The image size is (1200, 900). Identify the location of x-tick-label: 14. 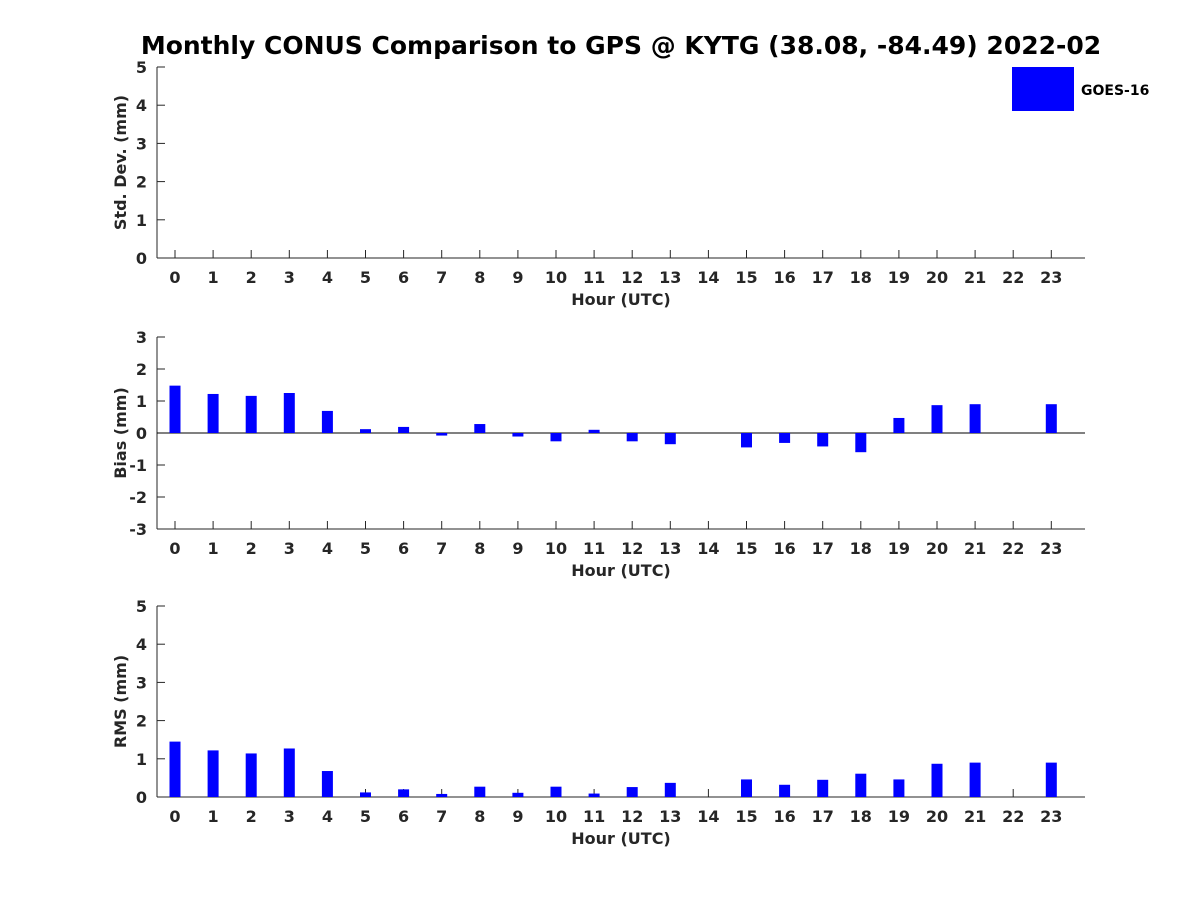
(708, 816).